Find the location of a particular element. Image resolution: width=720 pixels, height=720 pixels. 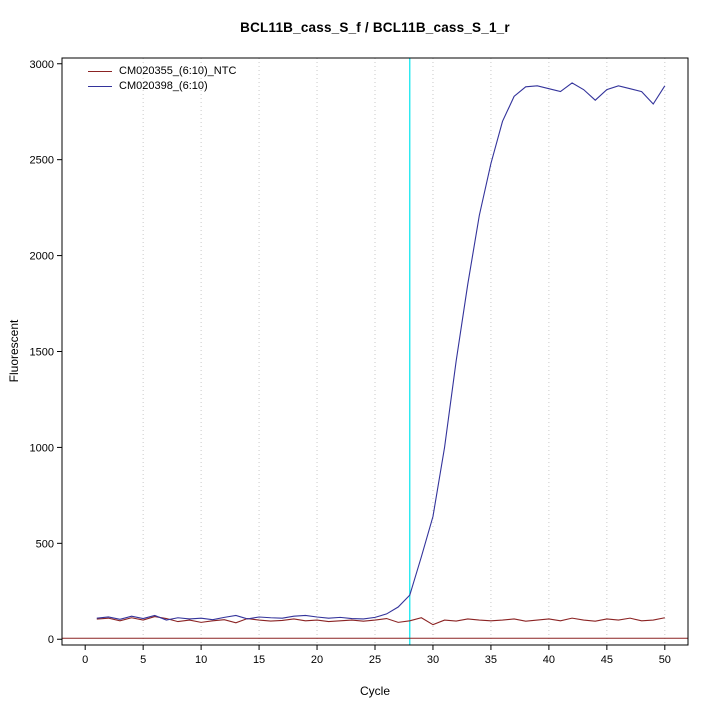

chart-title: BCL11B_cass_S_f / BCL11B_cass_S_1_r is located at coordinates (375, 27).